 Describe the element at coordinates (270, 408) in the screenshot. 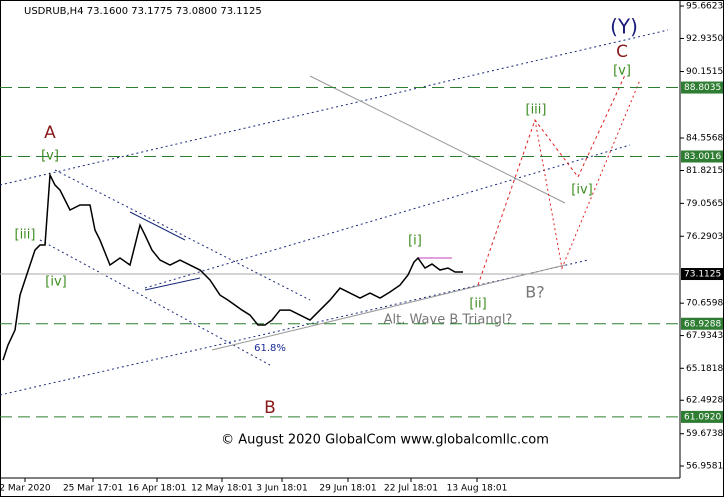

I see `wave-label: B` at that location.